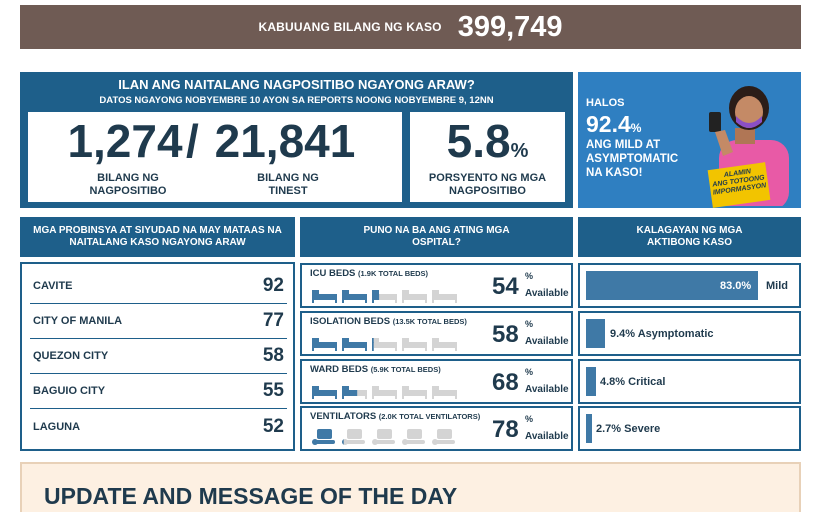 The height and width of the screenshot is (512, 822). What do you see at coordinates (158, 426) in the screenshot?
I see `province-row: LAGUNA 52` at bounding box center [158, 426].